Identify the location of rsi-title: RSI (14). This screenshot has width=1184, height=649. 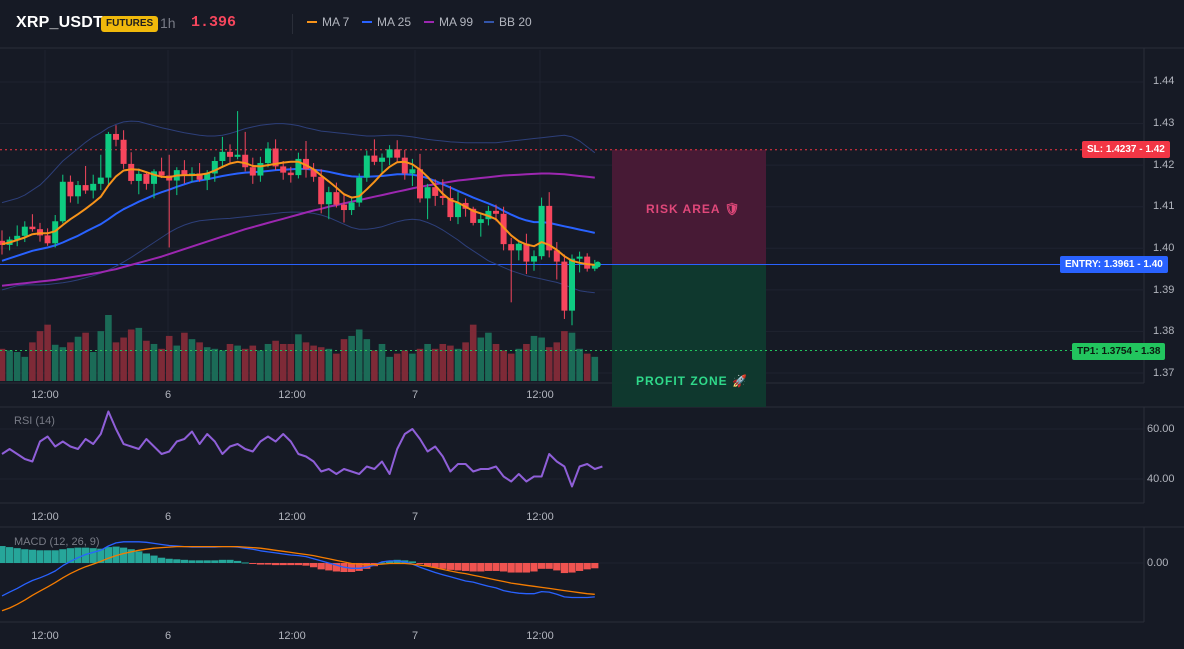
(34, 421).